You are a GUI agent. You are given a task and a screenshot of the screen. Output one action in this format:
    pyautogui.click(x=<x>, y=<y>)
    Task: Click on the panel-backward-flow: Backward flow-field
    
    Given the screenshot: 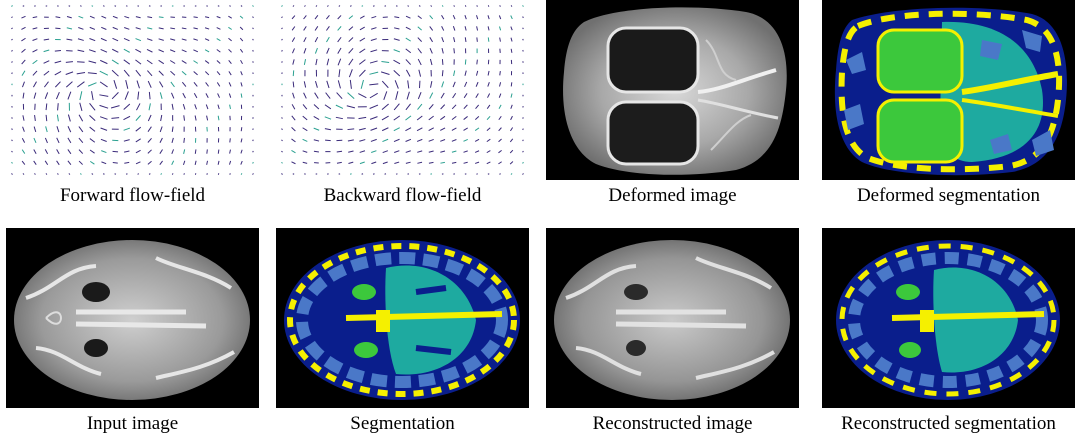 What is the action you would take?
    pyautogui.click(x=402, y=105)
    